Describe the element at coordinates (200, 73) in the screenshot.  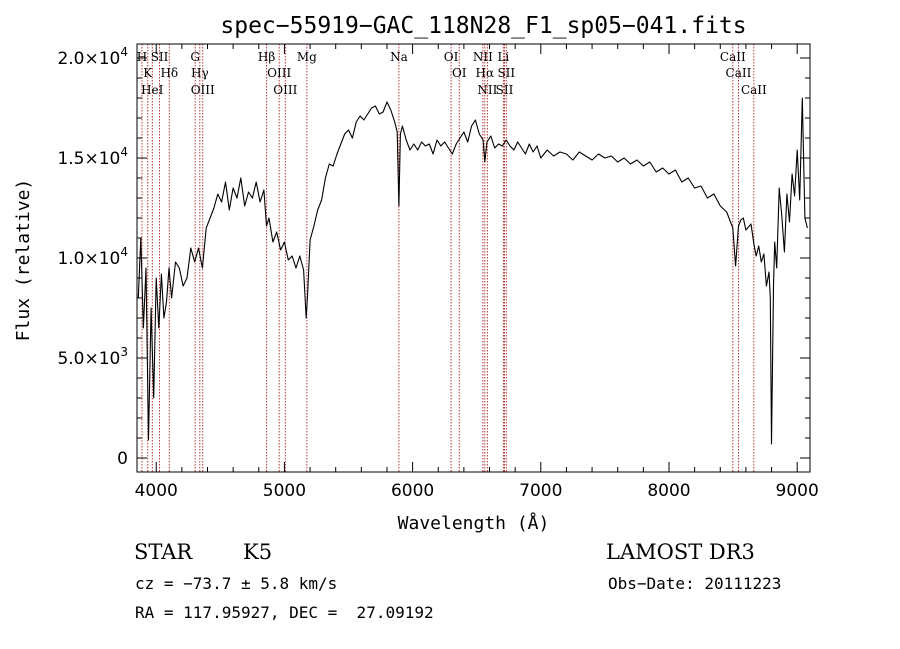
I see `spectral-line-label: Hγ` at that location.